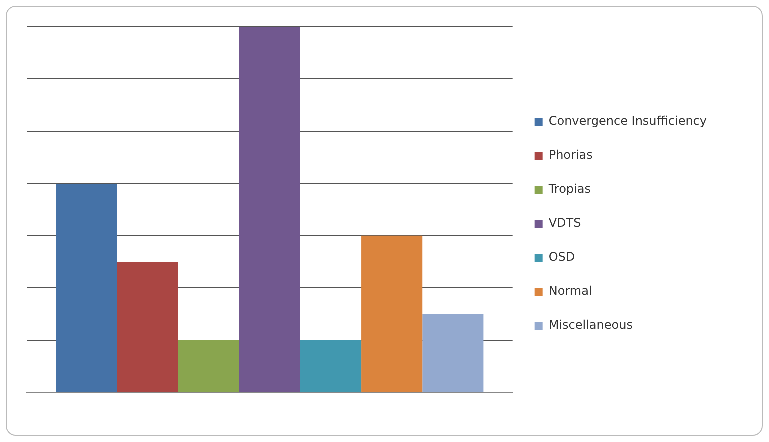 The image size is (769, 442). I want to click on legend-label: Normal, so click(570, 291).